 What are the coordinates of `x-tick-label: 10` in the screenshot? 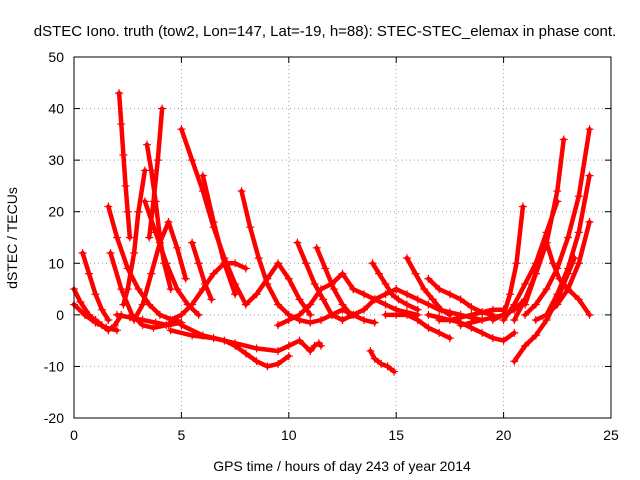 It's located at (289, 435).